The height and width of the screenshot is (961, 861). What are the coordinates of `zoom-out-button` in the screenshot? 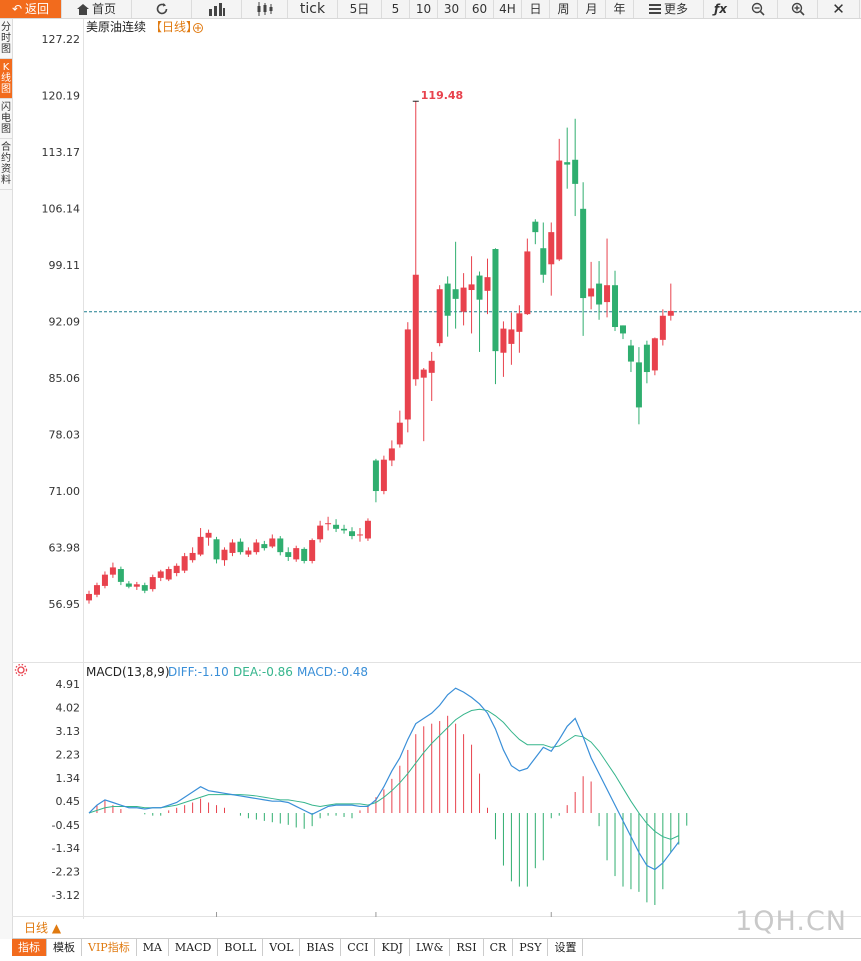 It's located at (758, 9).